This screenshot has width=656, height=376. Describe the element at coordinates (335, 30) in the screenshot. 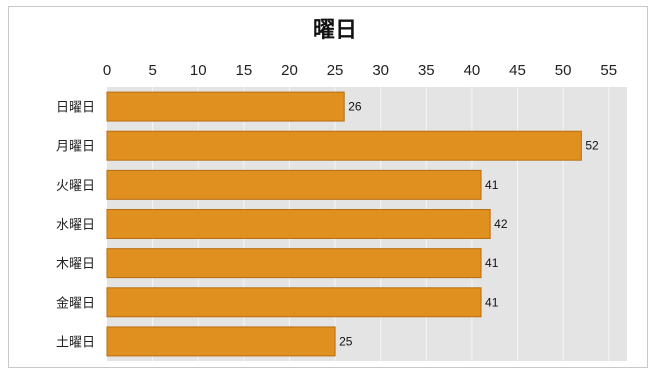

I see `chart-title: 曜日` at that location.